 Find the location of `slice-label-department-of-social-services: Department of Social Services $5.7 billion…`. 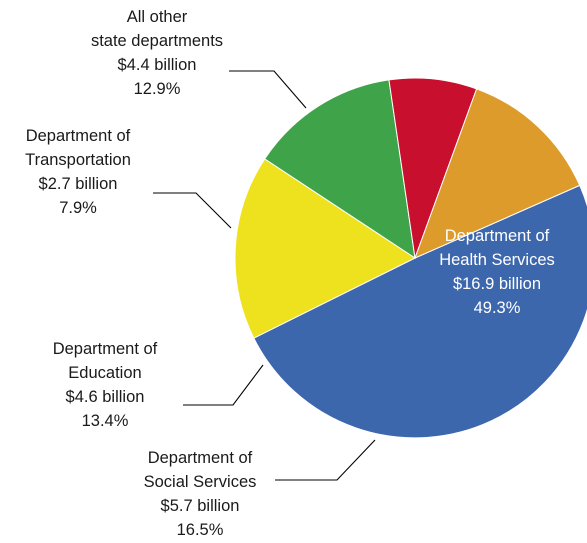

slice-label-department-of-social-services: Department of Social Services $5.7 billion… is located at coordinates (200, 494).